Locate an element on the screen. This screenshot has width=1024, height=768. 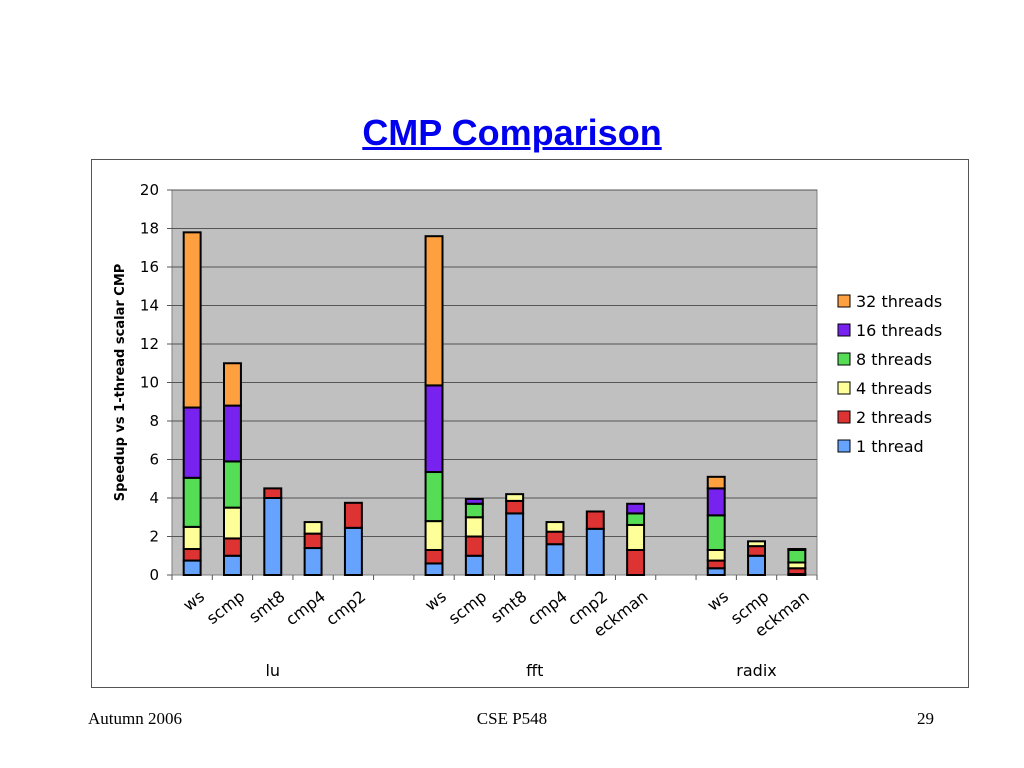
y-tick-label: 0 is located at coordinates (154, 575).